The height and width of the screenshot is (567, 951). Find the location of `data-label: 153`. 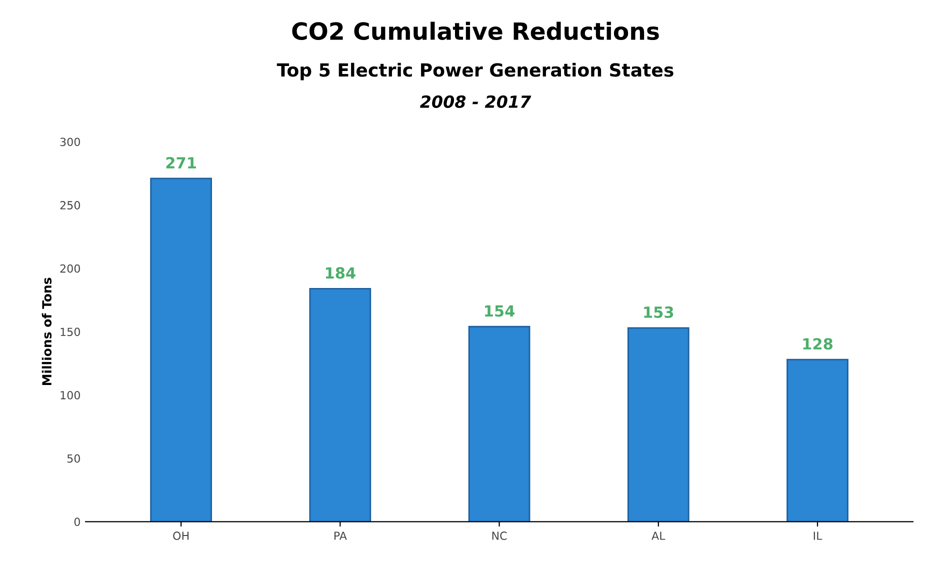

data-label: 153 is located at coordinates (659, 312).